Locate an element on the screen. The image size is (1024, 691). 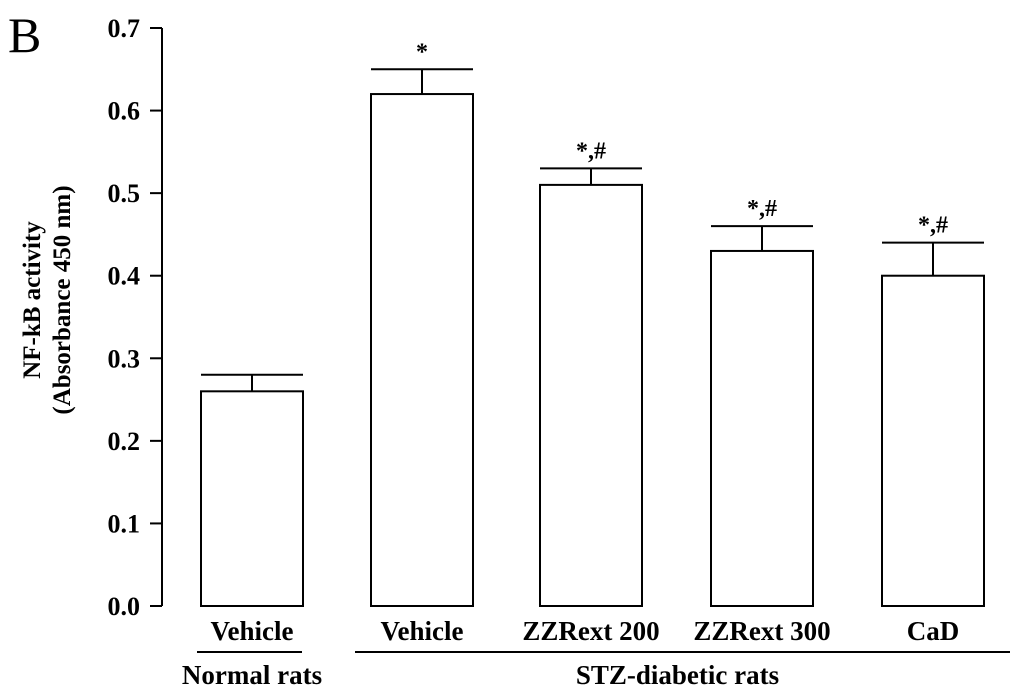
significance-annotations: * *,# *,# *,# is located at coordinates (682, 138).